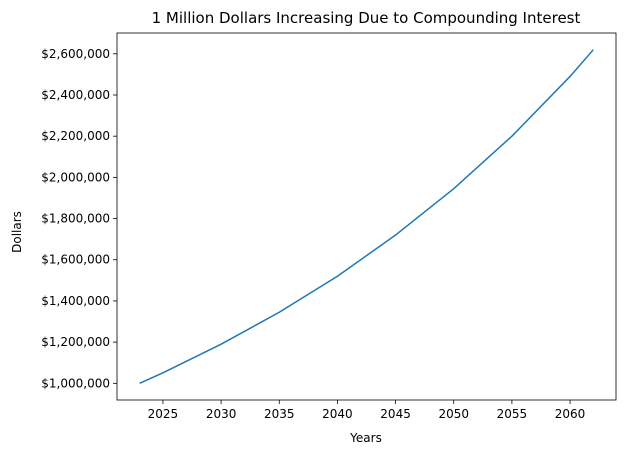 The width and height of the screenshot is (624, 455). What do you see at coordinates (75, 260) in the screenshot?
I see `y-tick-label: $1,600,000` at bounding box center [75, 260].